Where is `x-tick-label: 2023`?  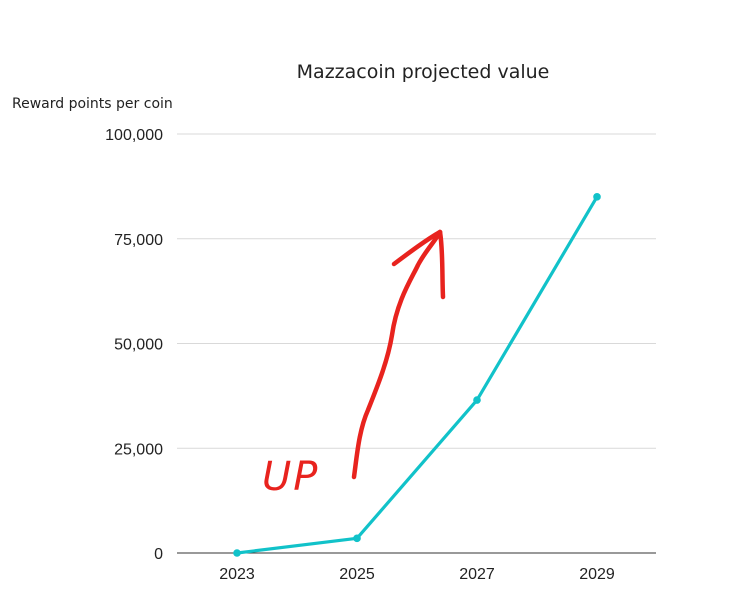
x-tick-label: 2023 is located at coordinates (237, 574).